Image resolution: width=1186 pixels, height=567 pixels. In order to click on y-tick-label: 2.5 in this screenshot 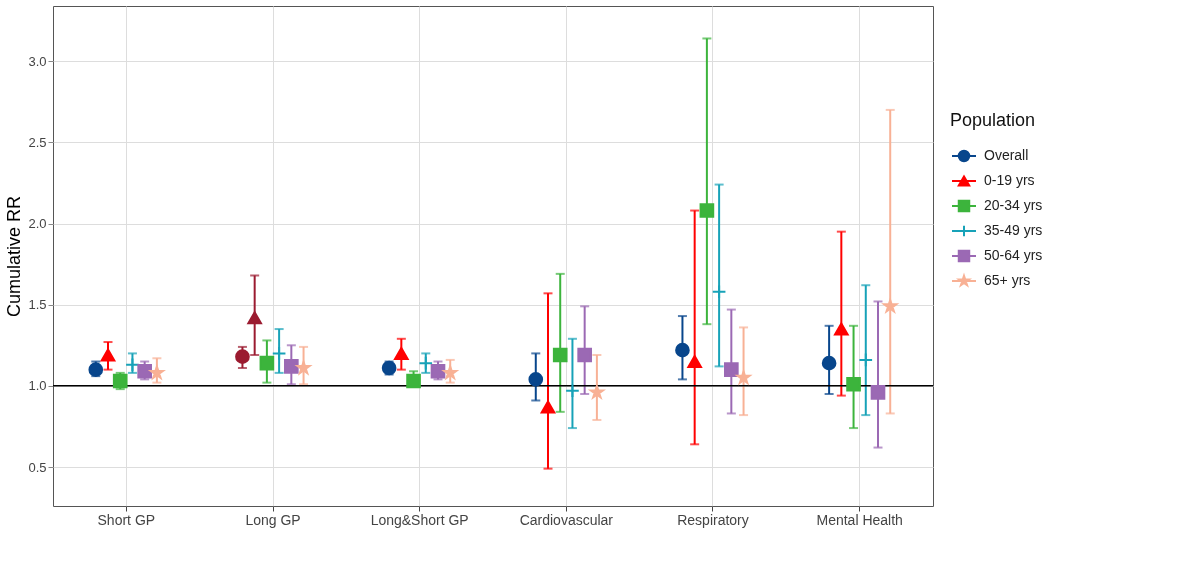, I will do `click(37, 142)`.